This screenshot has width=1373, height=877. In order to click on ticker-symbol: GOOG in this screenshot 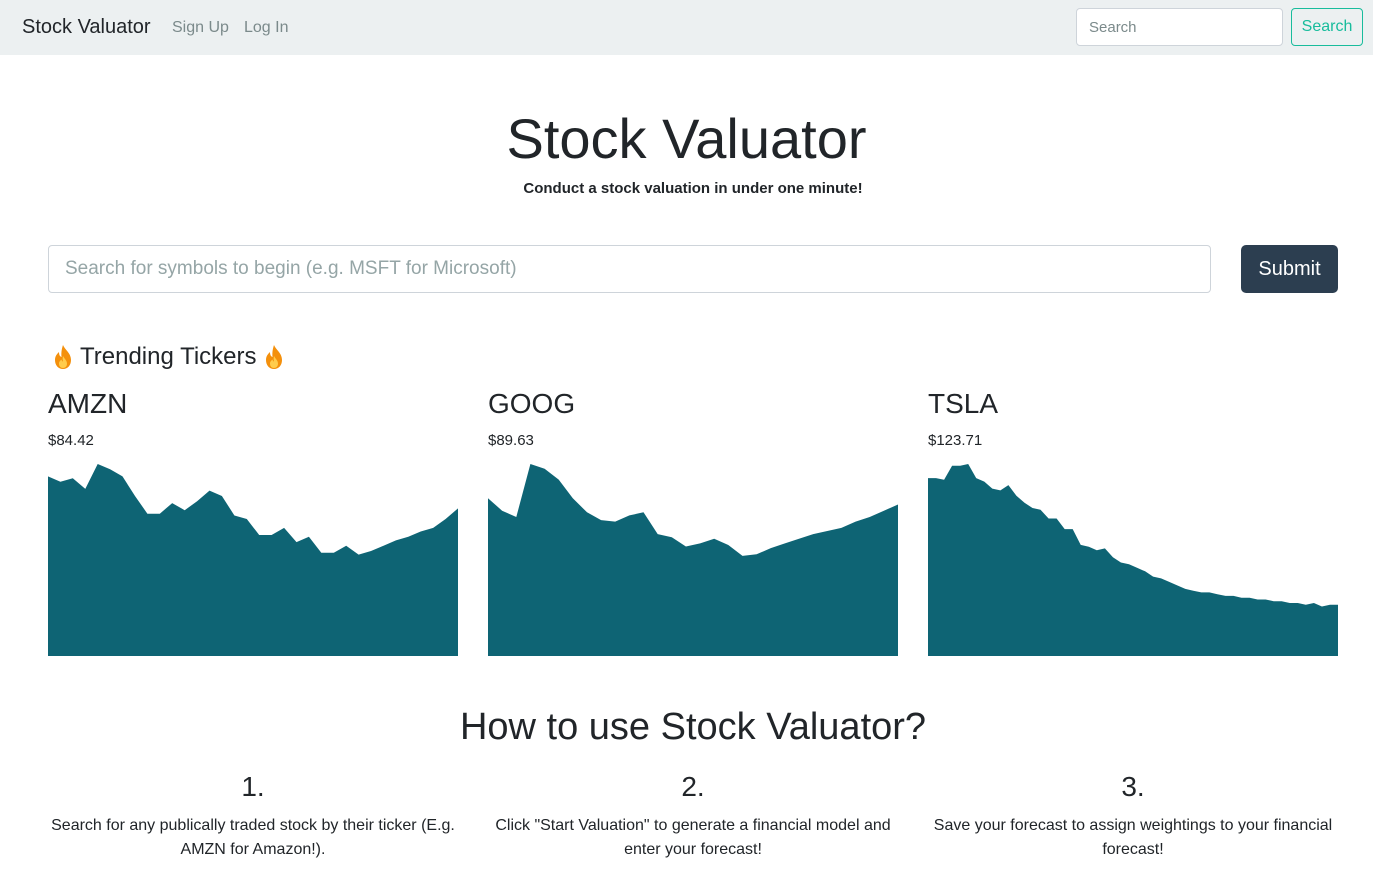, I will do `click(532, 403)`.